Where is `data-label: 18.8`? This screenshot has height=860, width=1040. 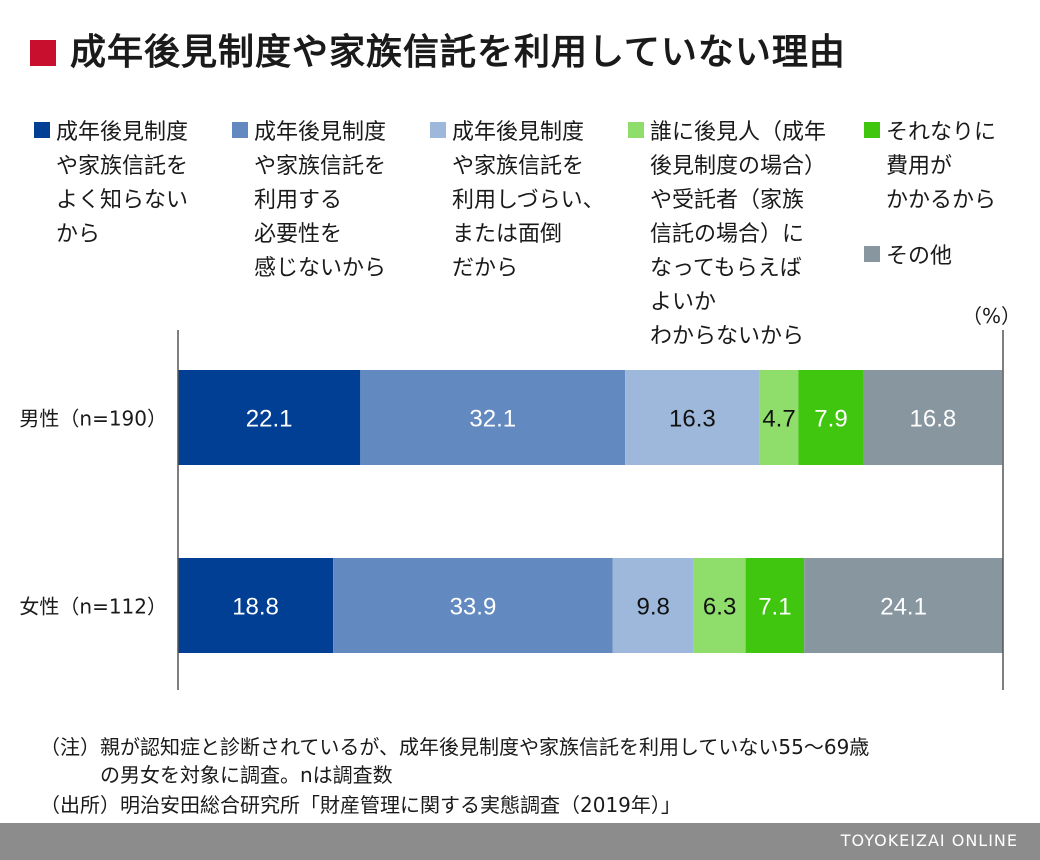
data-label: 18.8 is located at coordinates (255, 607).